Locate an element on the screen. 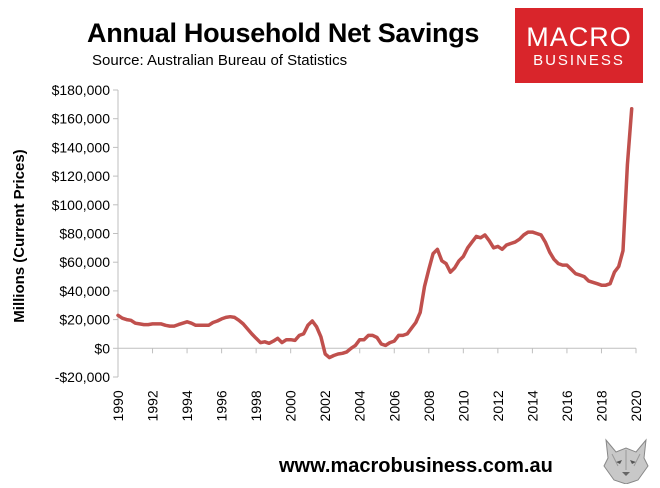  x-tick-label: 1994 is located at coordinates (187, 405).